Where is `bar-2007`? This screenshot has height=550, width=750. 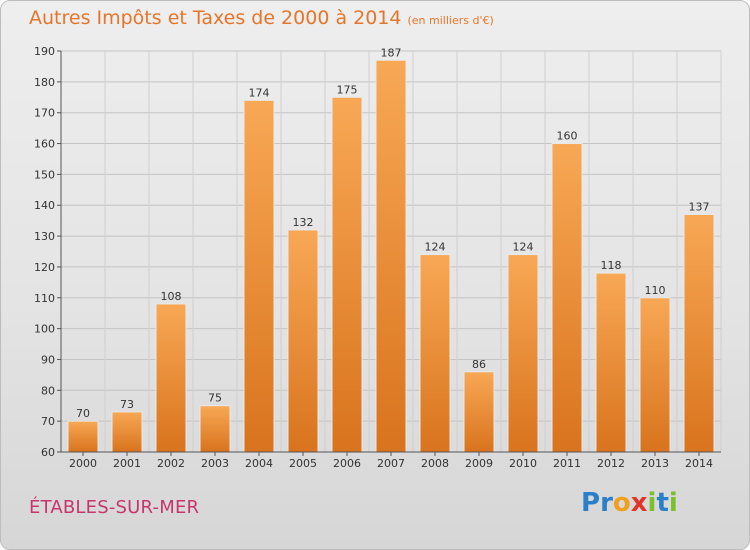
bar-2007 is located at coordinates (391, 256).